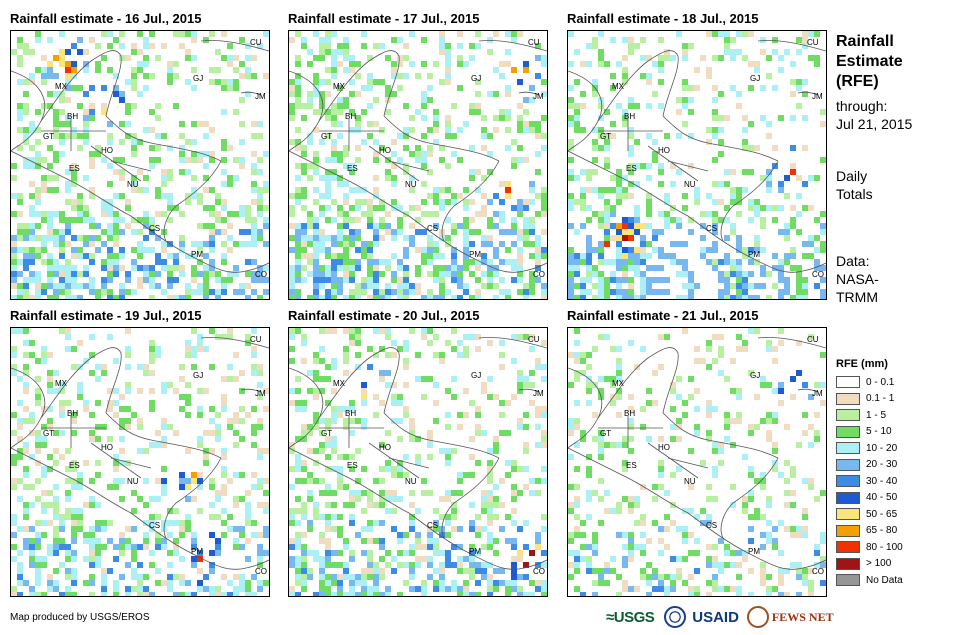  What do you see at coordinates (879, 432) in the screenshot?
I see `legend-label: 5 - 10` at bounding box center [879, 432].